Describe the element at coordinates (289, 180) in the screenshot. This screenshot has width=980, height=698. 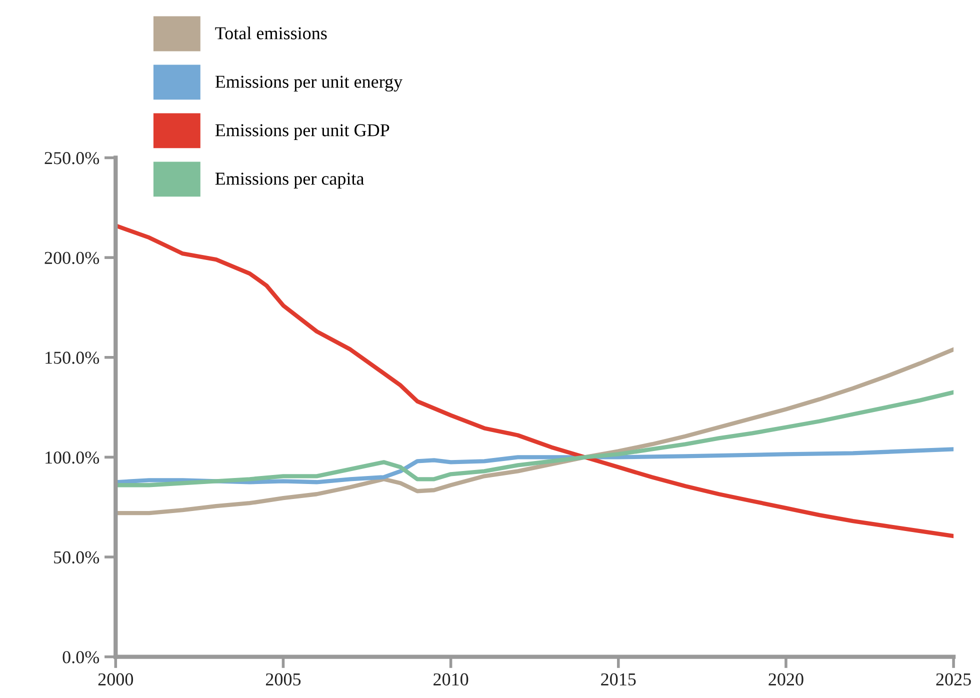
I see `legend-label: Emissions per capita` at that location.